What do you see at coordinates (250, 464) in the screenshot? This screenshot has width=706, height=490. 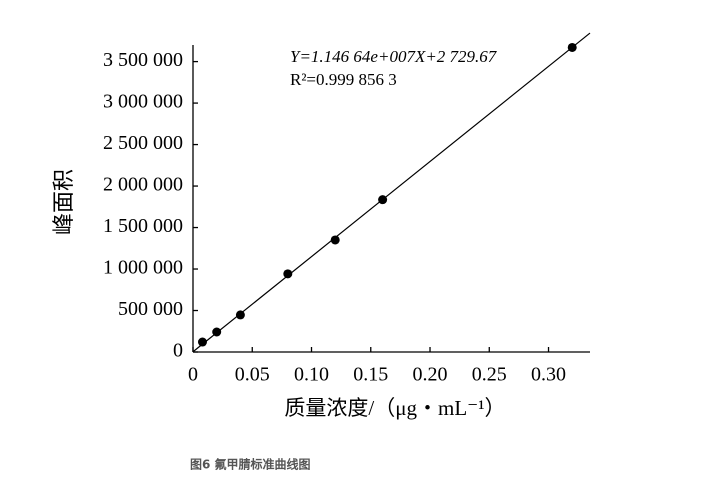 I see `caption: 图6 氟甲腈标准曲线图` at bounding box center [250, 464].